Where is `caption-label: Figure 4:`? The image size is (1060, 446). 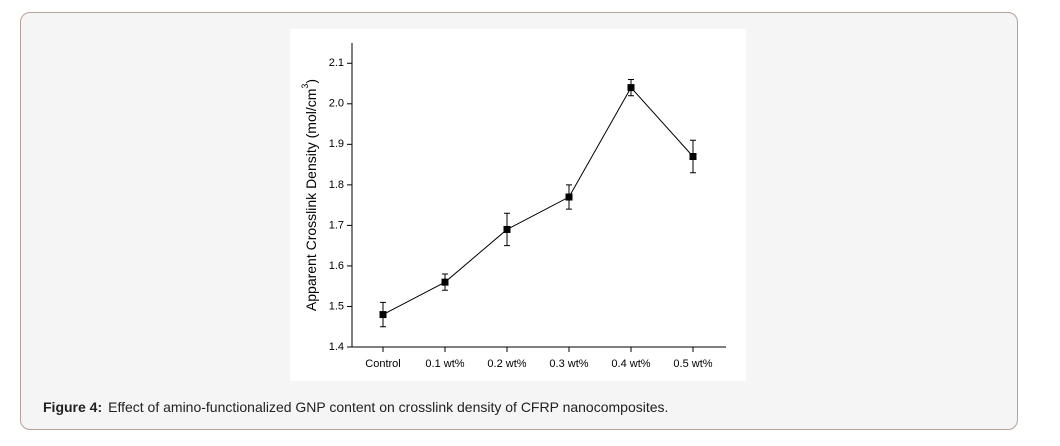
caption-label: Figure 4: is located at coordinates (73, 407).